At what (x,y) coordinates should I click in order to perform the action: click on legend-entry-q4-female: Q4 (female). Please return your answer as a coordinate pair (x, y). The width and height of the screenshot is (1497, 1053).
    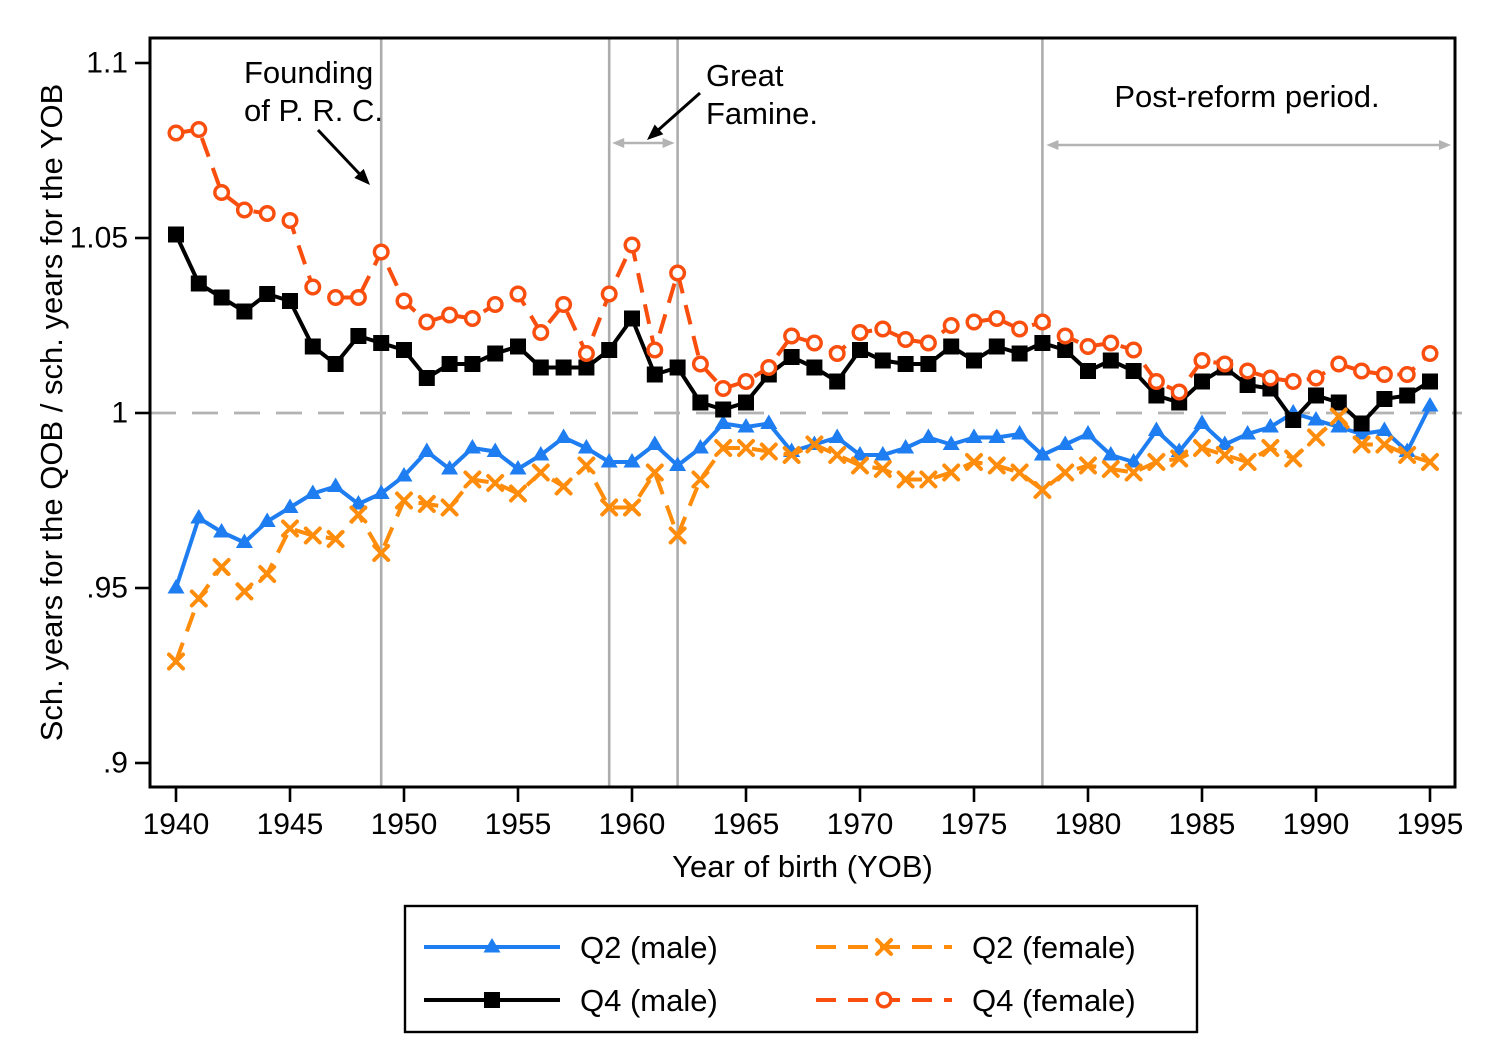
    Looking at the image, I should click on (976, 1000).